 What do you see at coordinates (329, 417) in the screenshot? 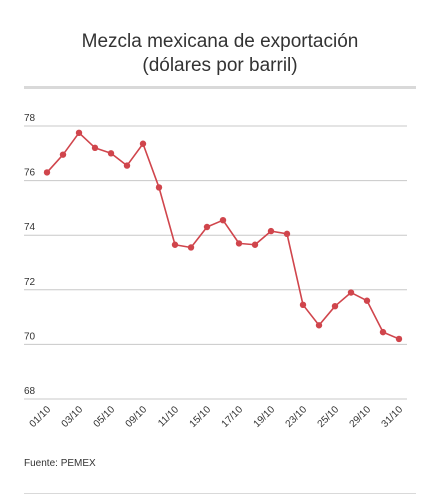
I see `x-tick-label: 25/10` at bounding box center [329, 417].